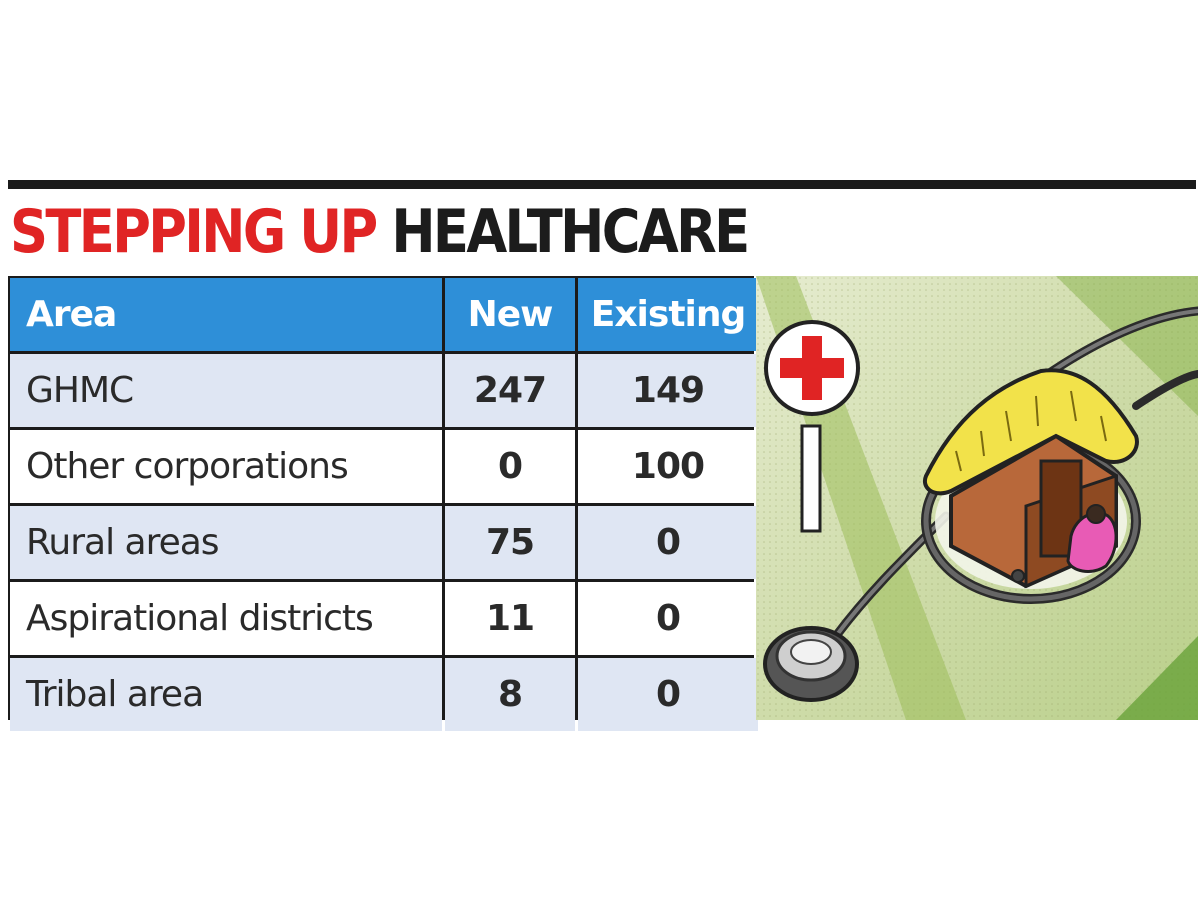 The image size is (1200, 900). Describe the element at coordinates (1018, 576) in the screenshot. I see `stethoscope-tag` at that location.